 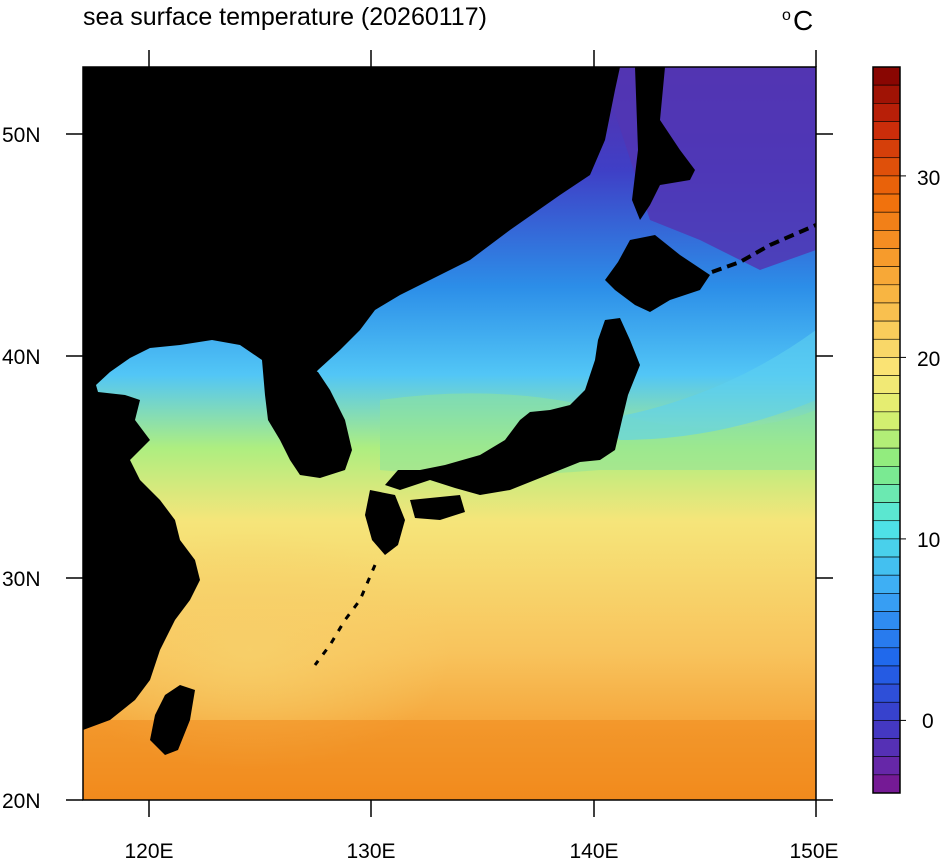 What do you see at coordinates (786, 15) in the screenshot?
I see `unit-degree-symbol: o` at bounding box center [786, 15].